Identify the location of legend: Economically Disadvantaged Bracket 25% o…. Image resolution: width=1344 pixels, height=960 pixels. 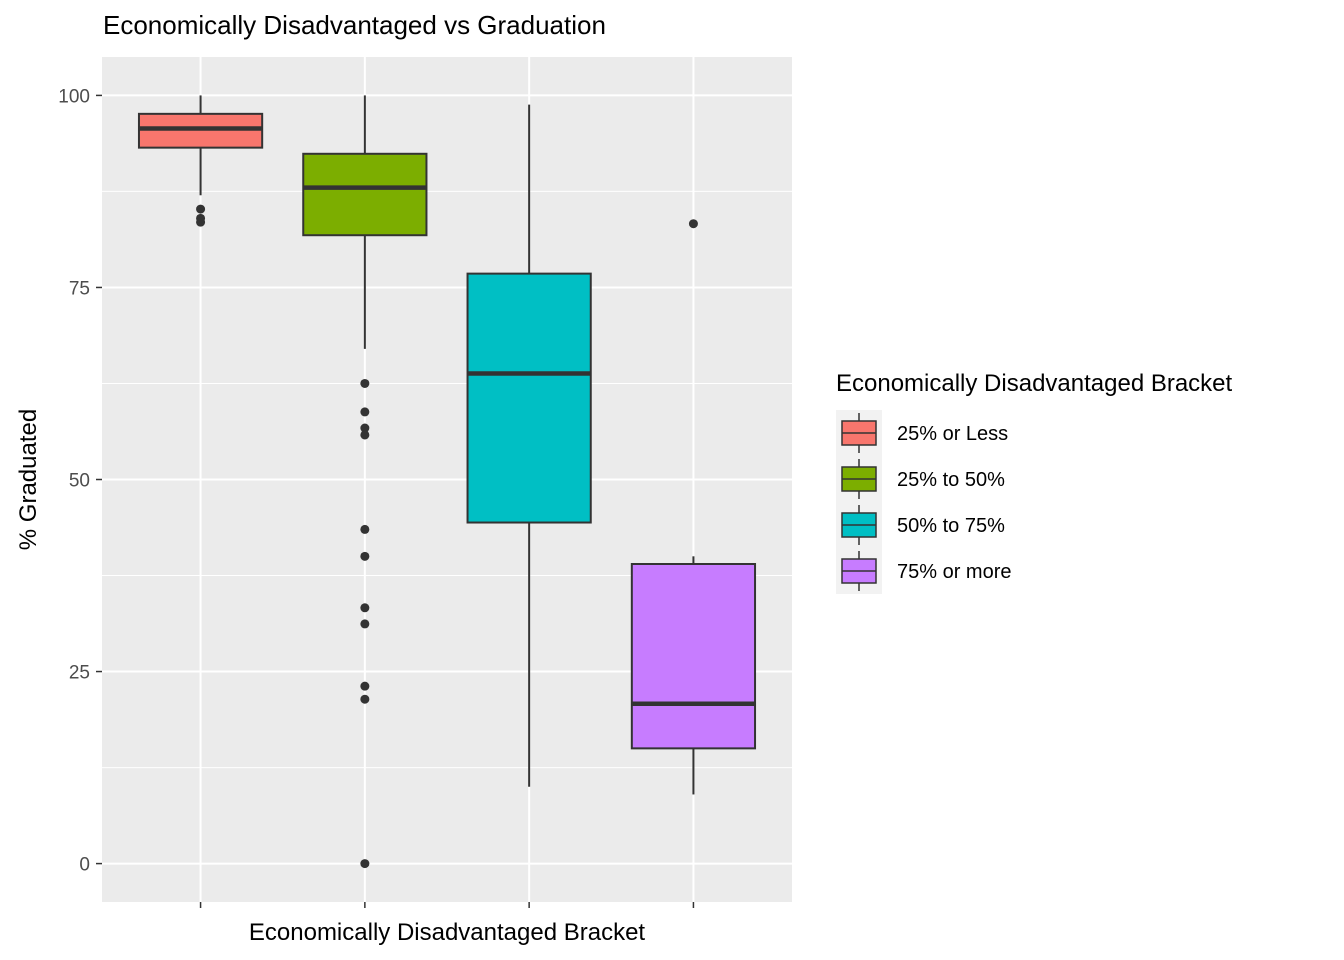
(1034, 482).